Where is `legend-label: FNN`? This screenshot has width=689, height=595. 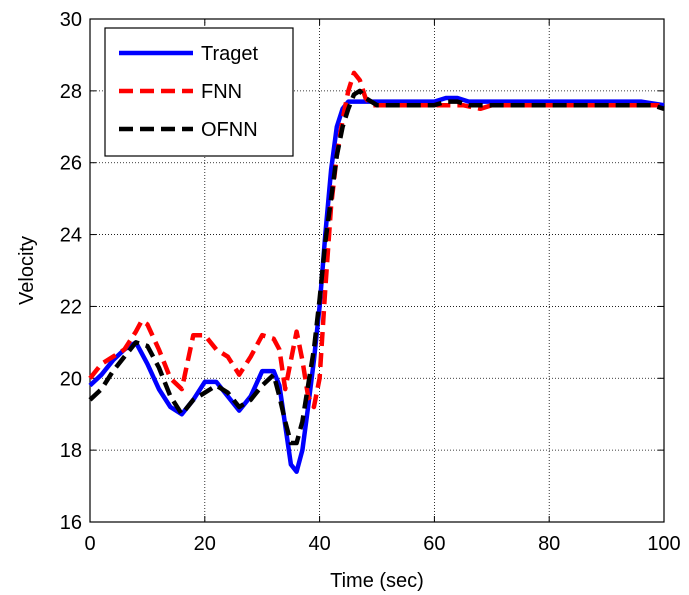 legend-label: FNN is located at coordinates (221, 92).